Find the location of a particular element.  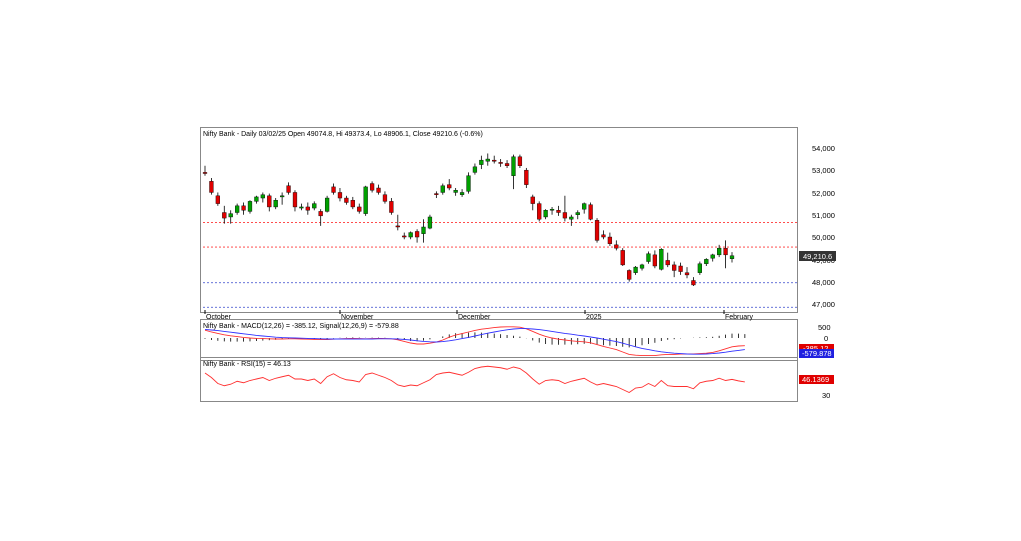

macd-y-tick-label: 500 is located at coordinates (824, 327).